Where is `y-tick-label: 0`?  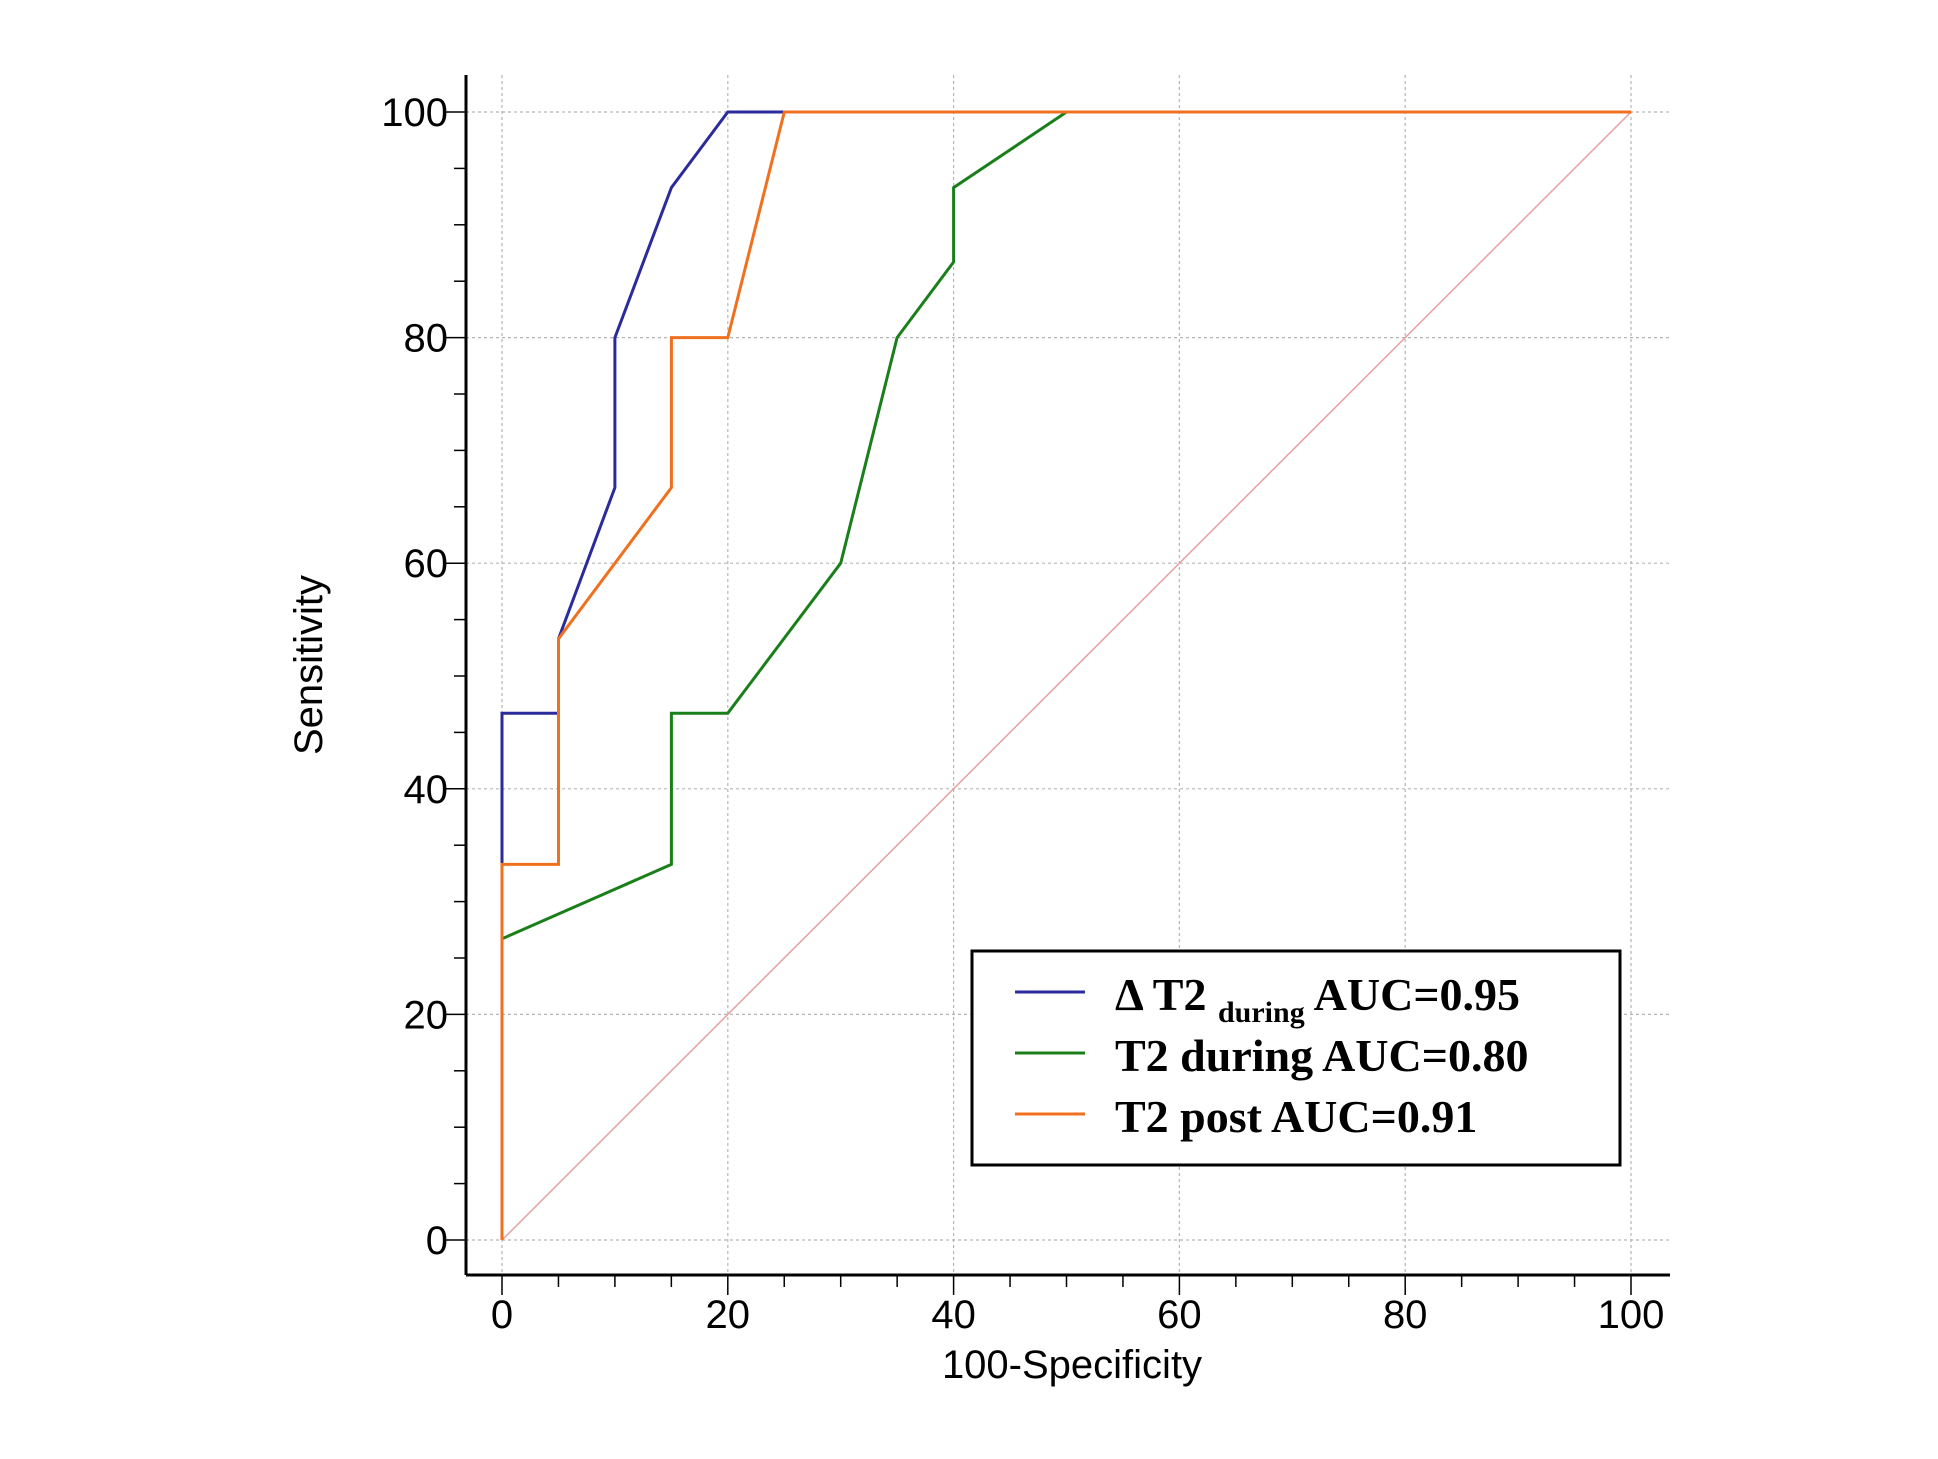
y-tick-label: 0 is located at coordinates (437, 1241).